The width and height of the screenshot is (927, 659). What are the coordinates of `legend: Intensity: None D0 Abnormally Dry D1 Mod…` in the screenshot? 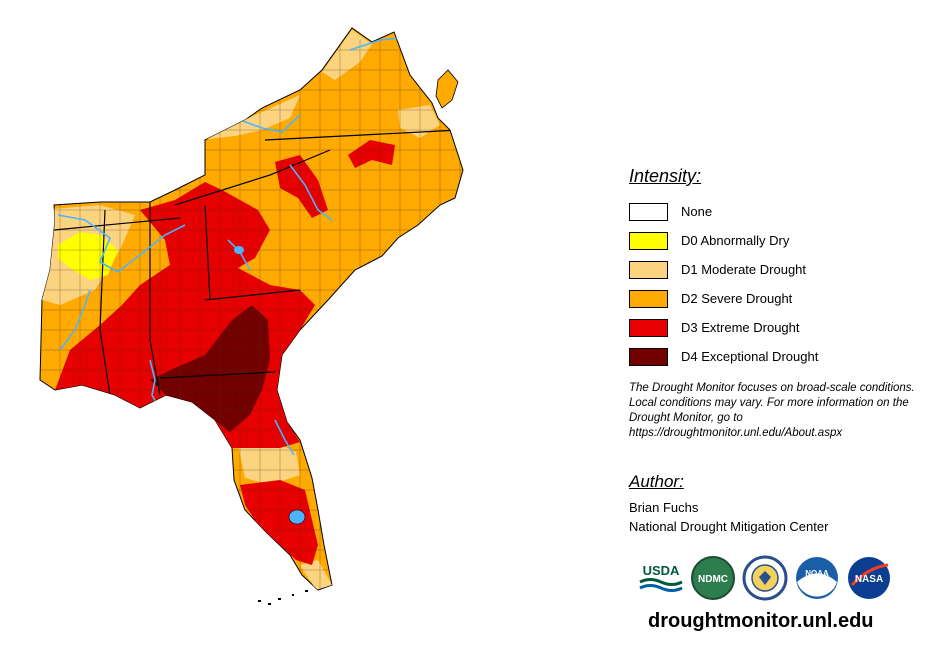 It's located at (774, 268).